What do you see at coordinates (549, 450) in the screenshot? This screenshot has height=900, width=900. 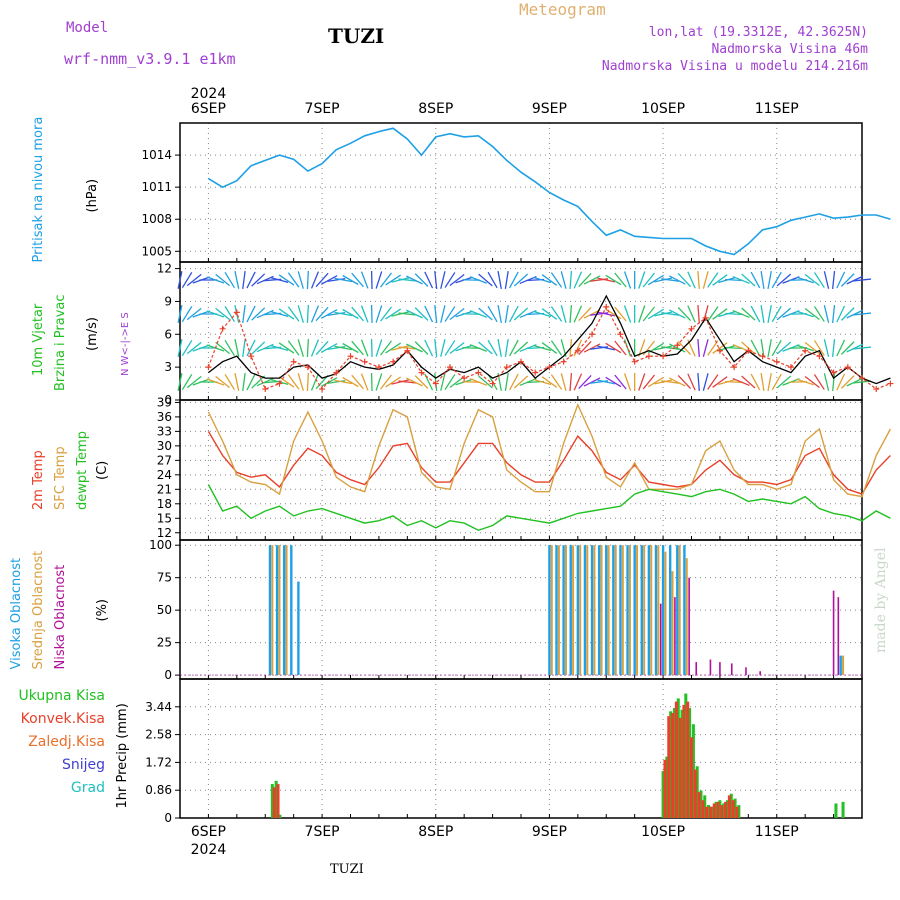 I see `temp-line-sfc` at bounding box center [549, 450].